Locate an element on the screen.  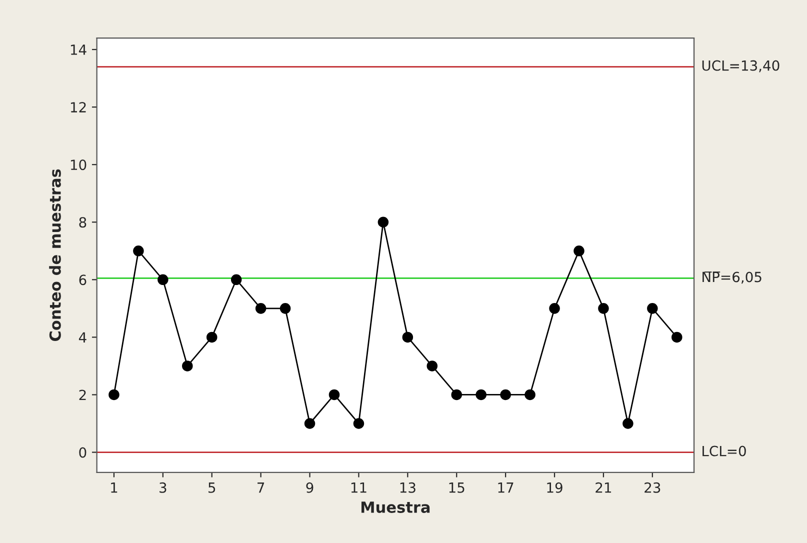
ref-line-label: N̅P̅=6,05 is located at coordinates (732, 278).